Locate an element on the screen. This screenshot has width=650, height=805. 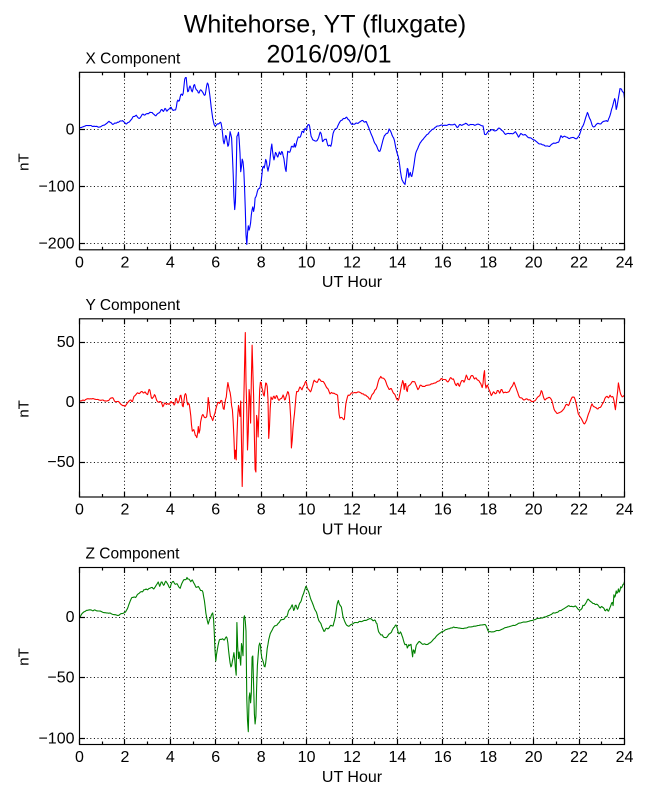
svg-text: 2016/09/01 is located at coordinates (328, 55).